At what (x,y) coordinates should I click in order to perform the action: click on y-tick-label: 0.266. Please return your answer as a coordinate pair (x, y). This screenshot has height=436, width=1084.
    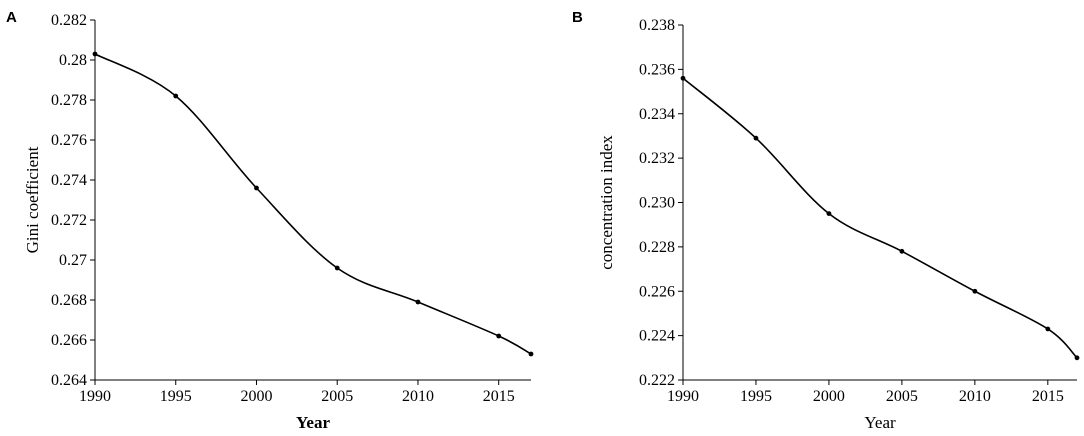
    Looking at the image, I should click on (69, 340).